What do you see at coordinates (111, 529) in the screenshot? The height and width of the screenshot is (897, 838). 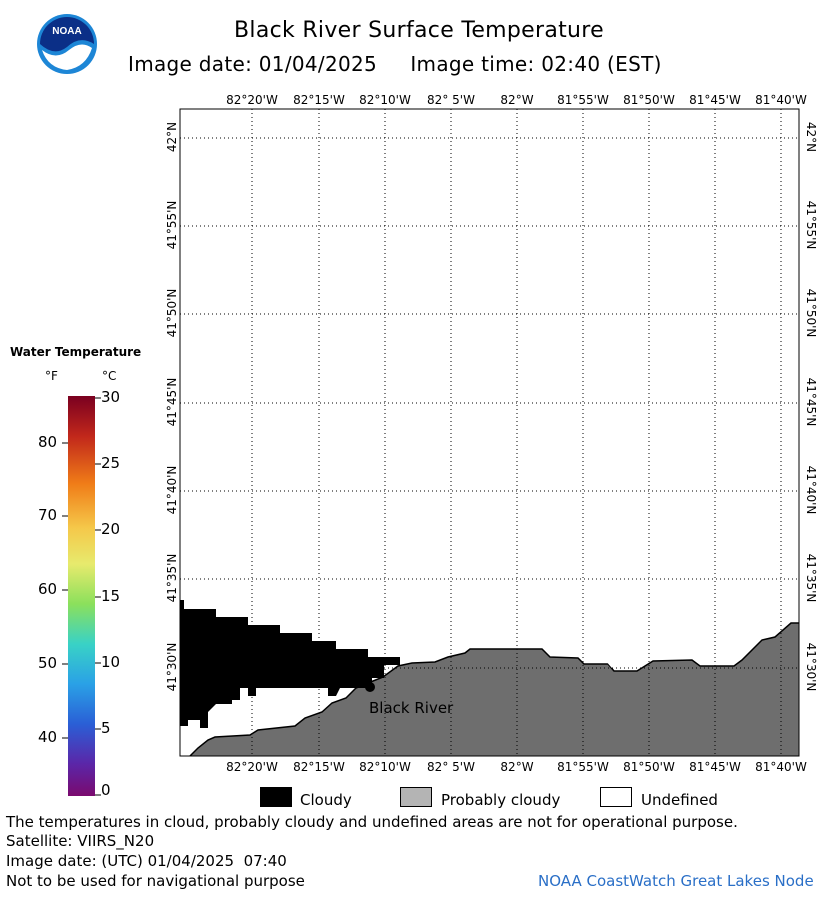 I see `c-tick-label: 20` at bounding box center [111, 529].